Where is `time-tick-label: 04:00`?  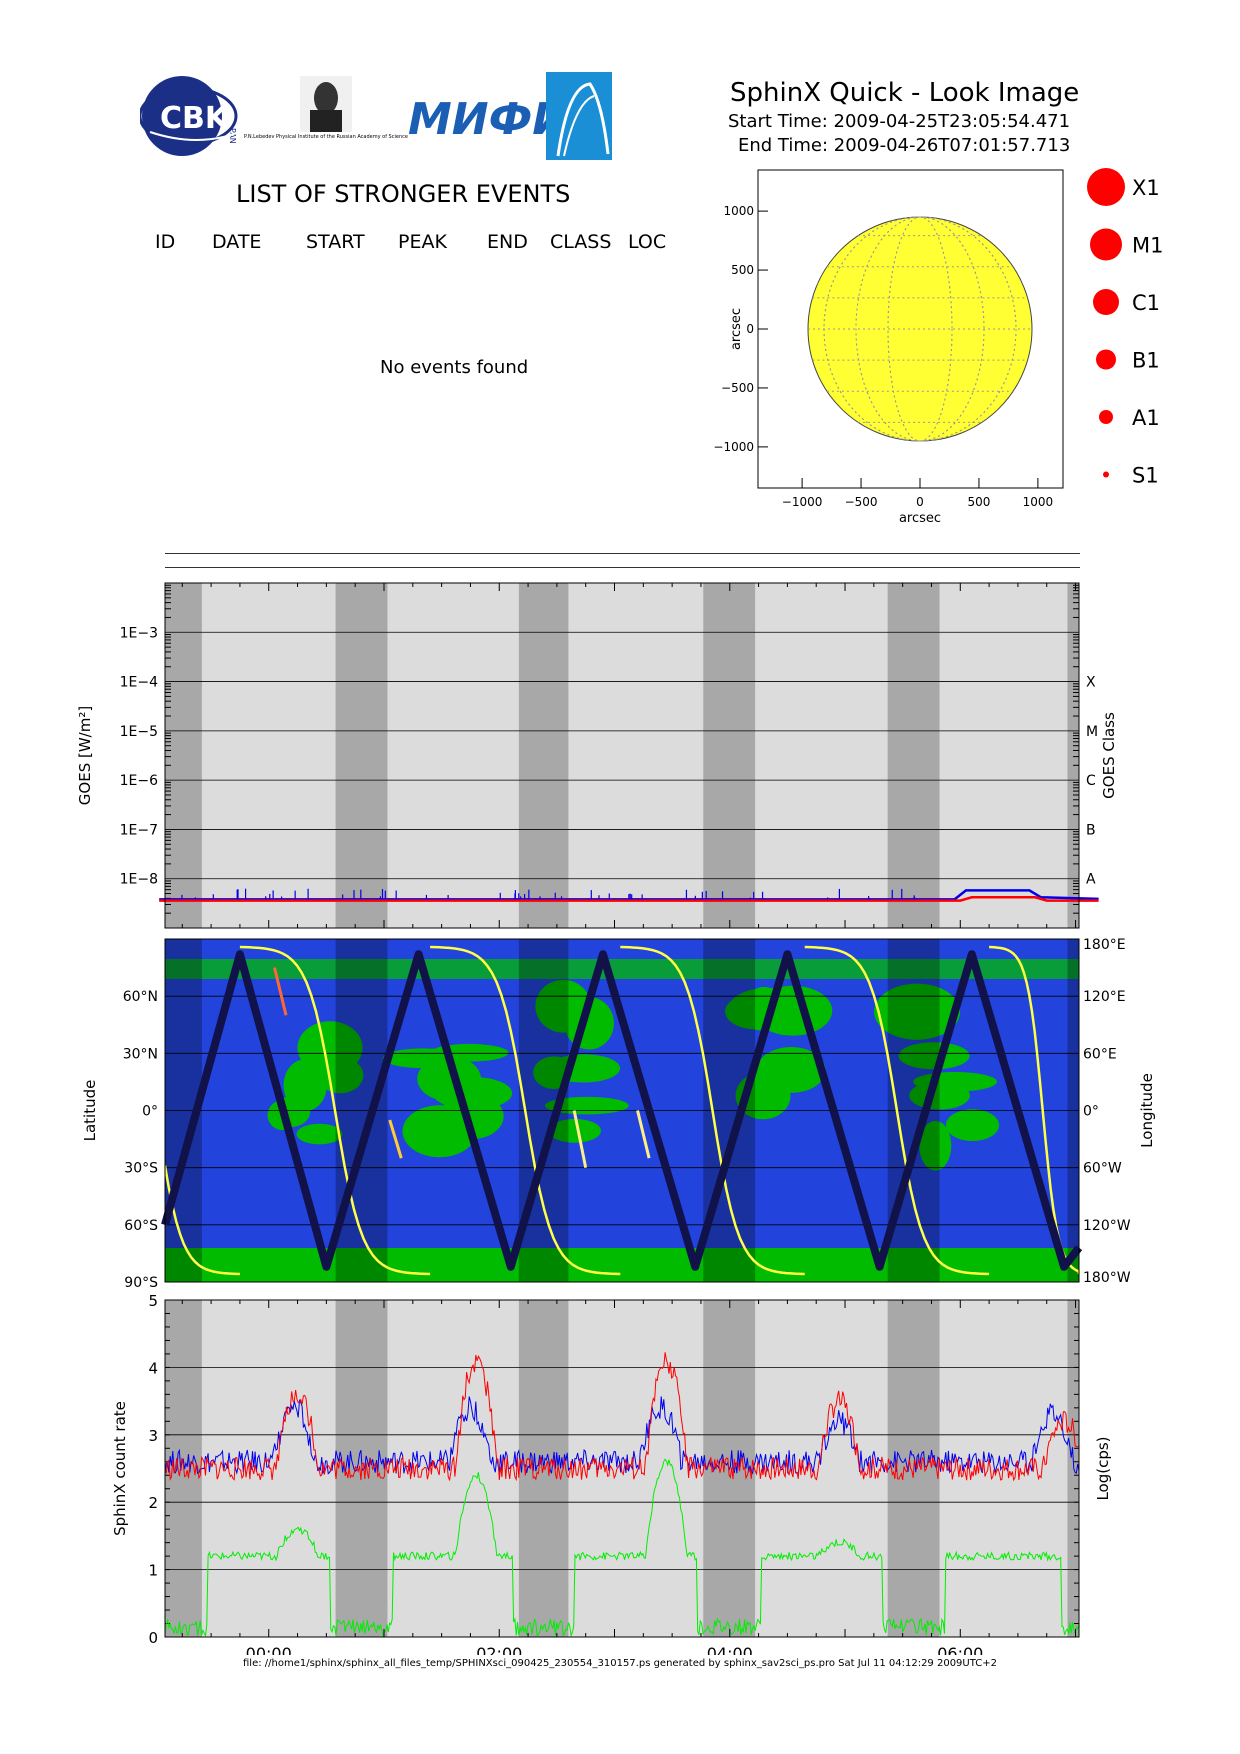
time-tick-label: 04:00 is located at coordinates (730, 1649).